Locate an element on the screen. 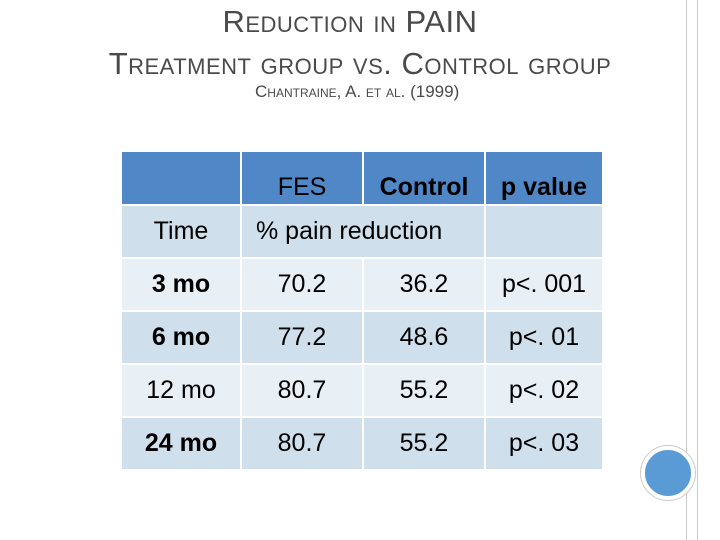 This screenshot has width=720, height=540. table-row: 6 mo 77.2 48.6 p<. 01 is located at coordinates (362, 337).